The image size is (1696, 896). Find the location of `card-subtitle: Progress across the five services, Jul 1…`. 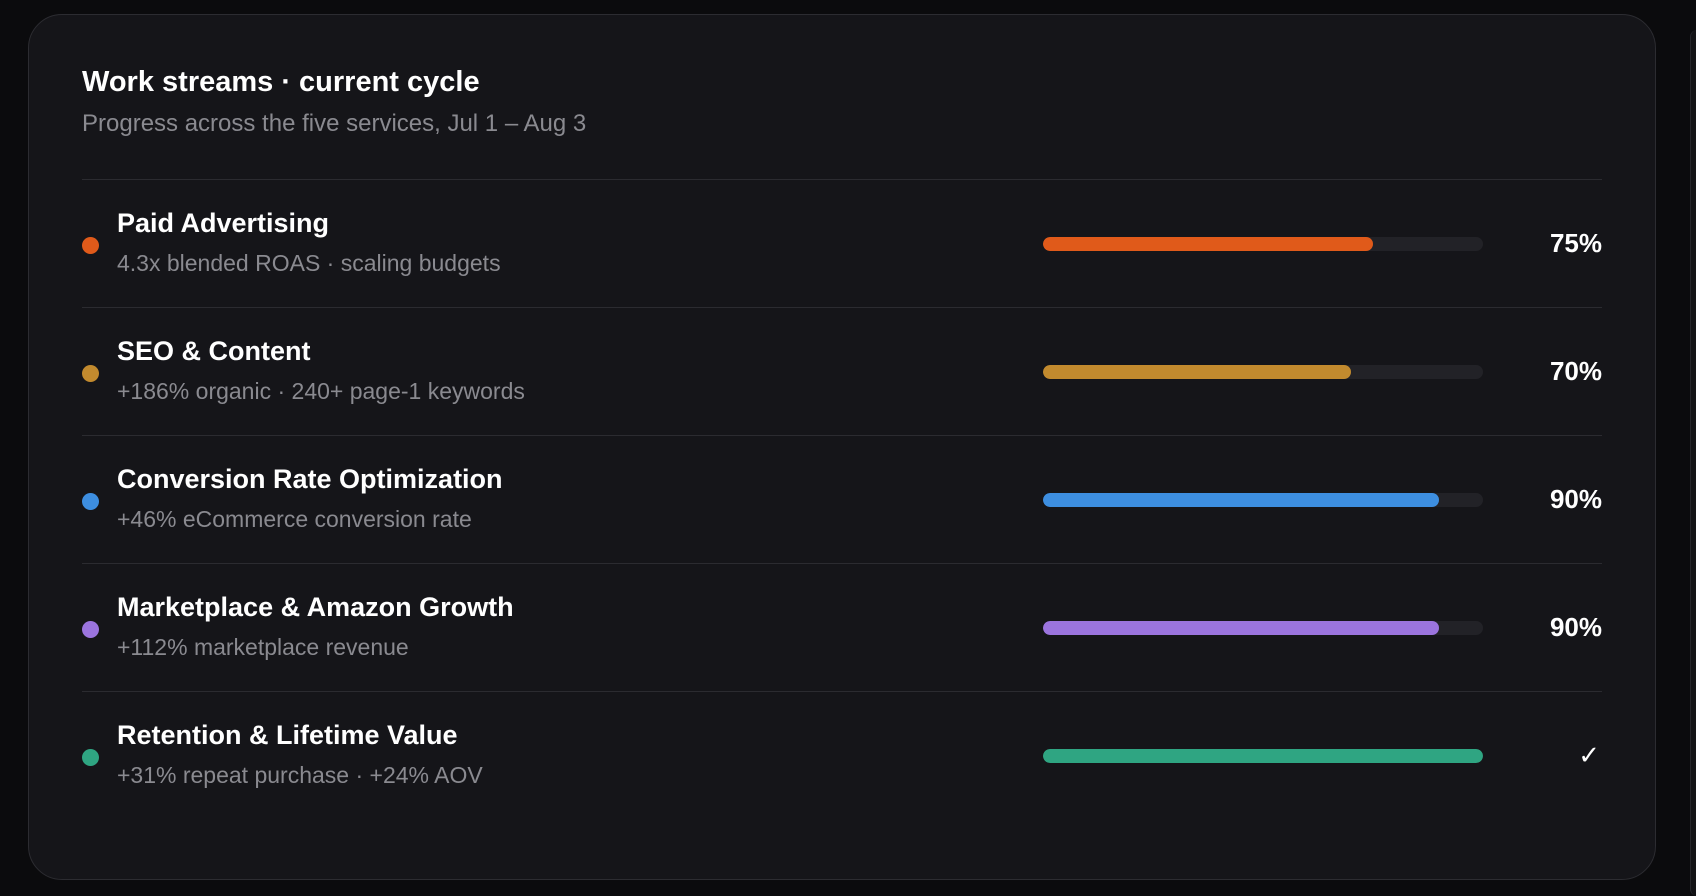

card-subtitle: Progress across the five services, Jul 1… is located at coordinates (334, 123).